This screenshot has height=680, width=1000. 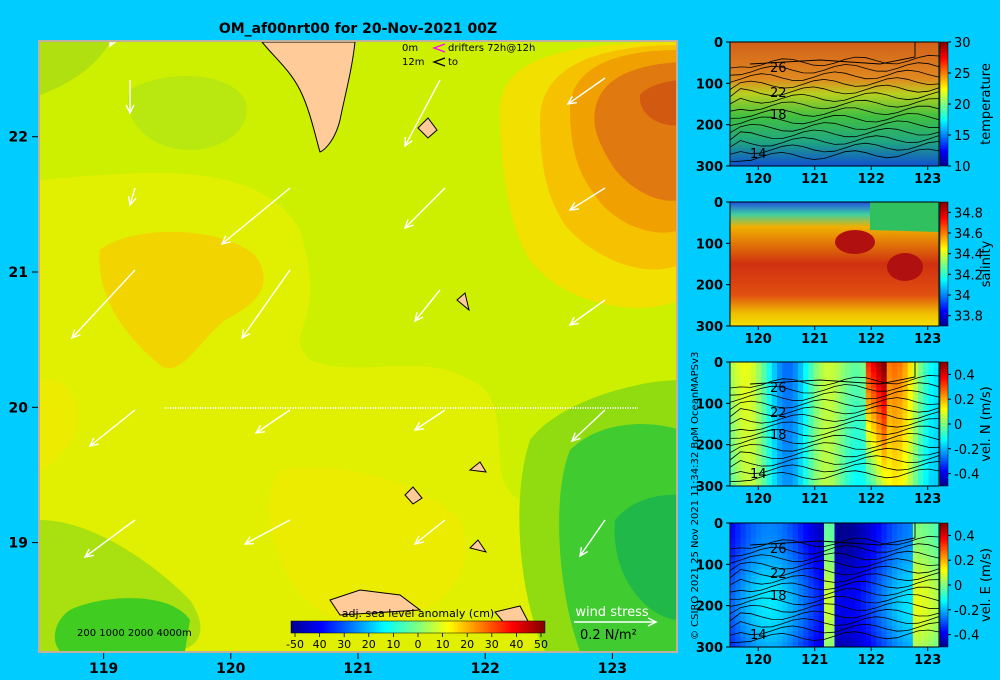 What do you see at coordinates (962, 136) in the screenshot?
I see `cbar-tick-label: 15` at bounding box center [962, 136].